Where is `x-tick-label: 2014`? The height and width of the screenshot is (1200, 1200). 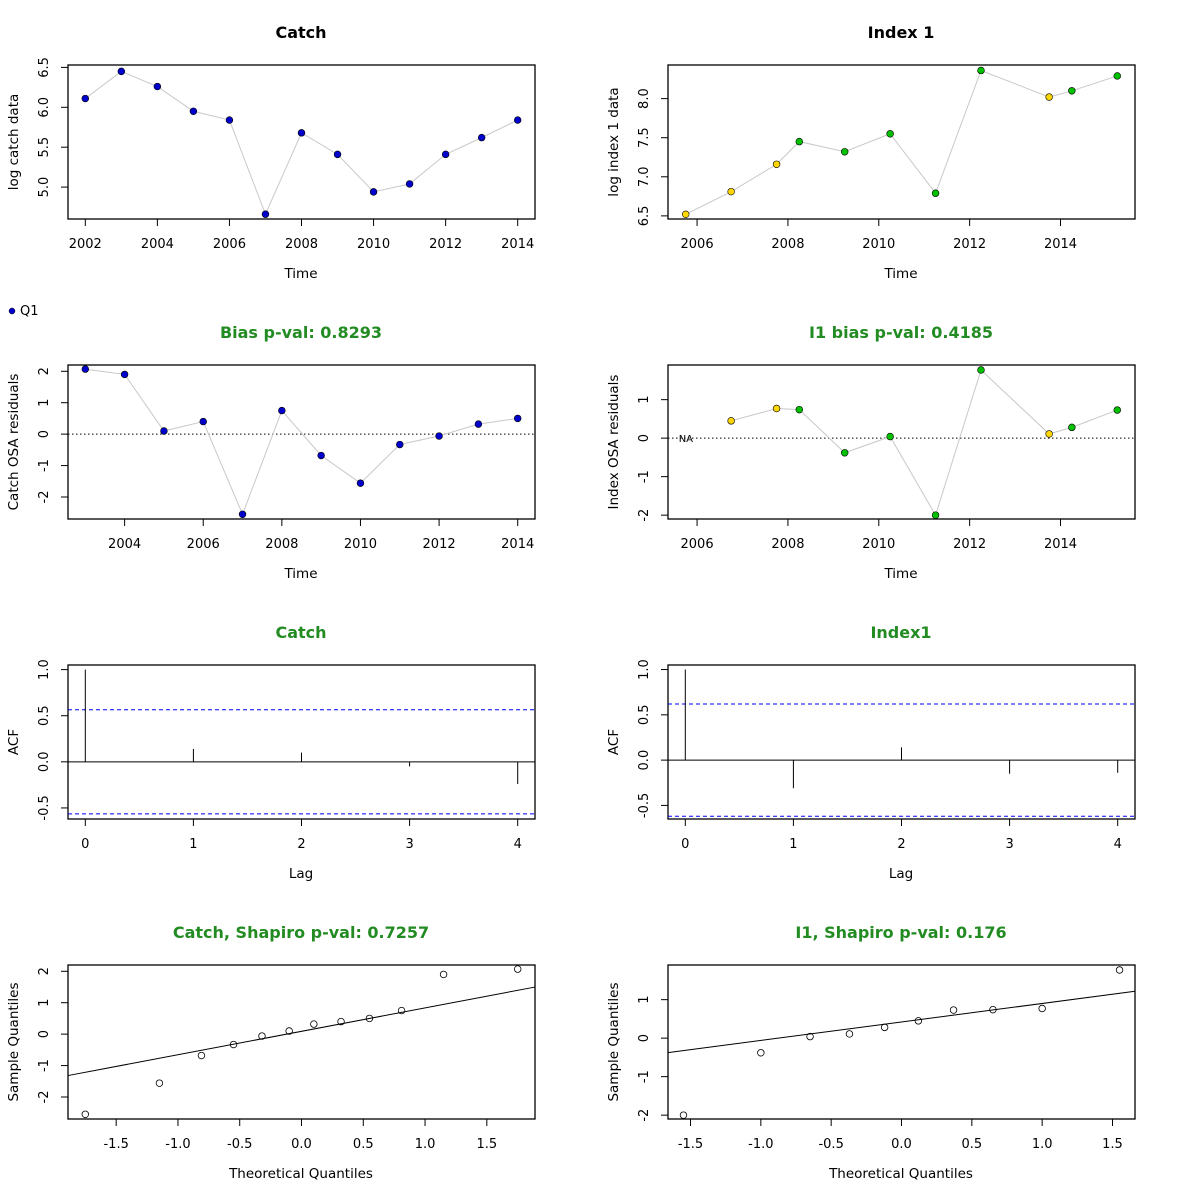
x-tick-label: 2014 is located at coordinates (517, 244).